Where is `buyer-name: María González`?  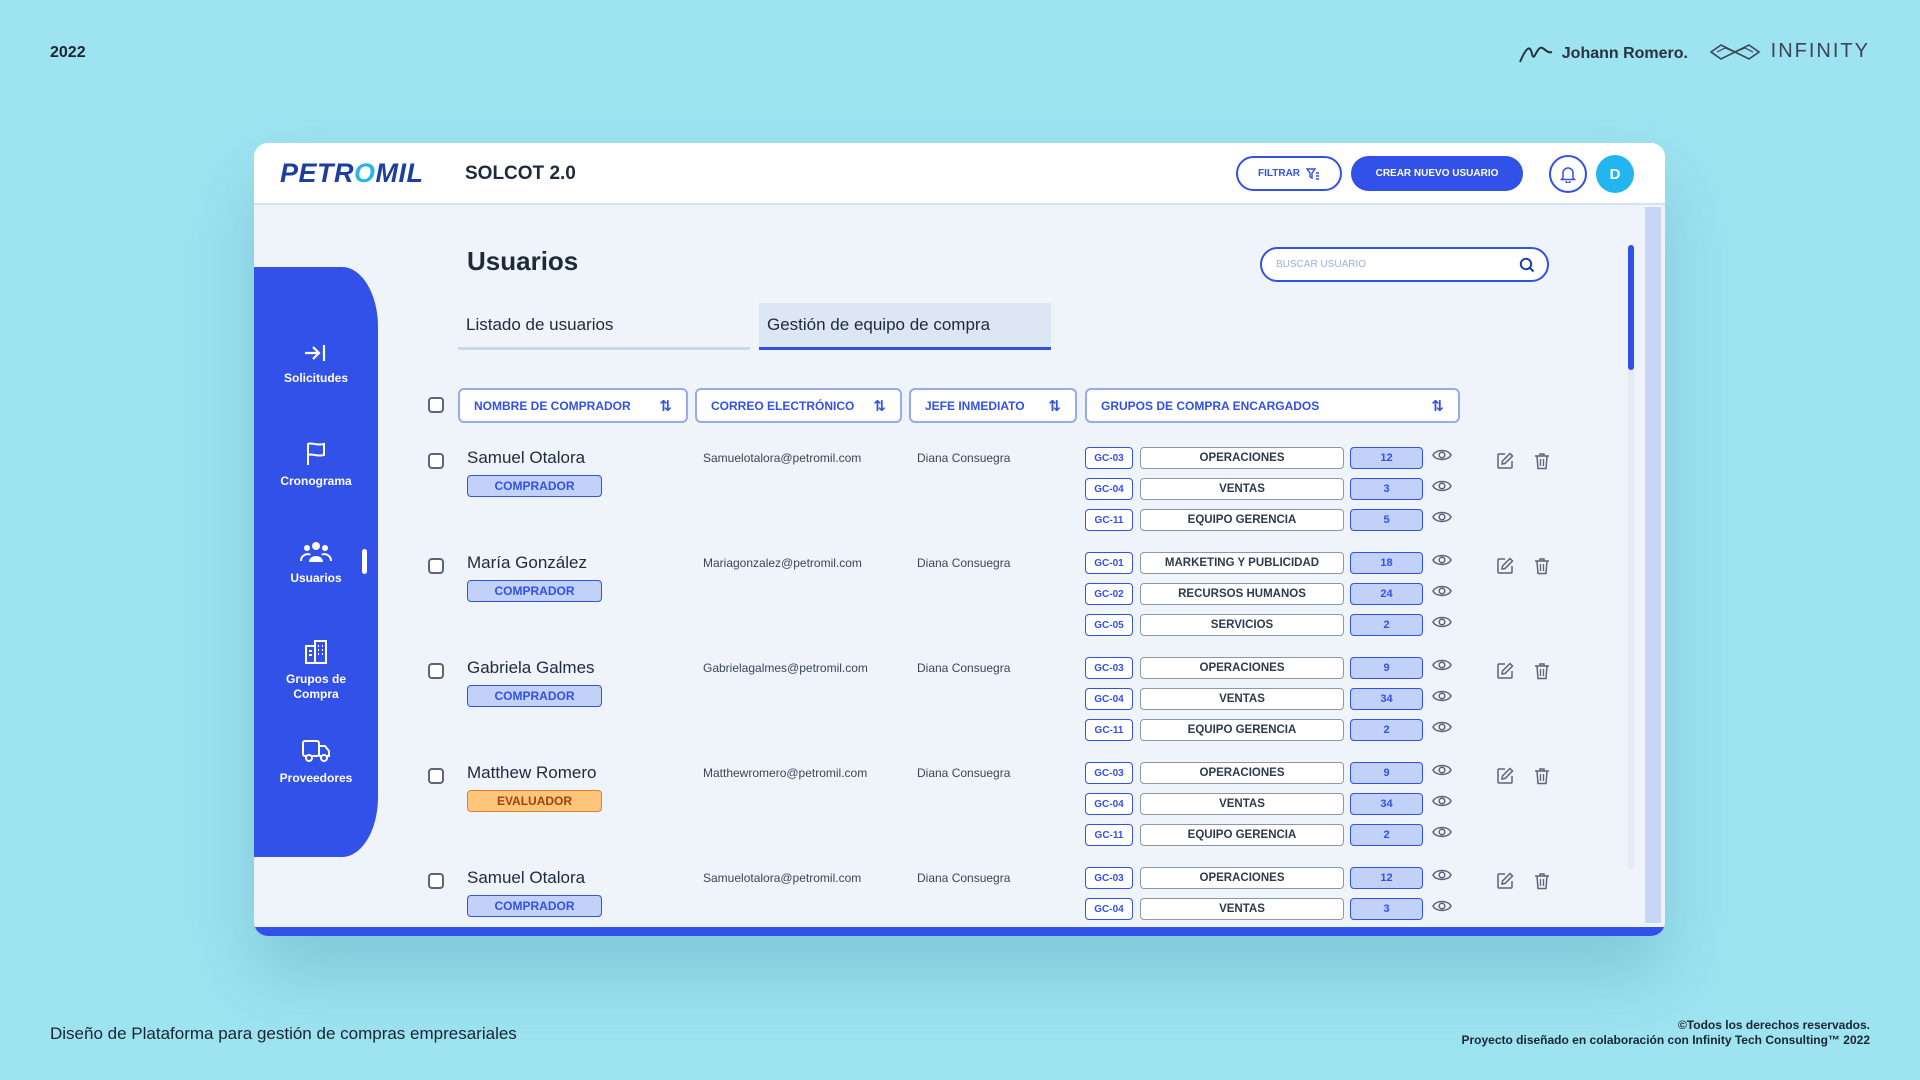 buyer-name: María González is located at coordinates (527, 562).